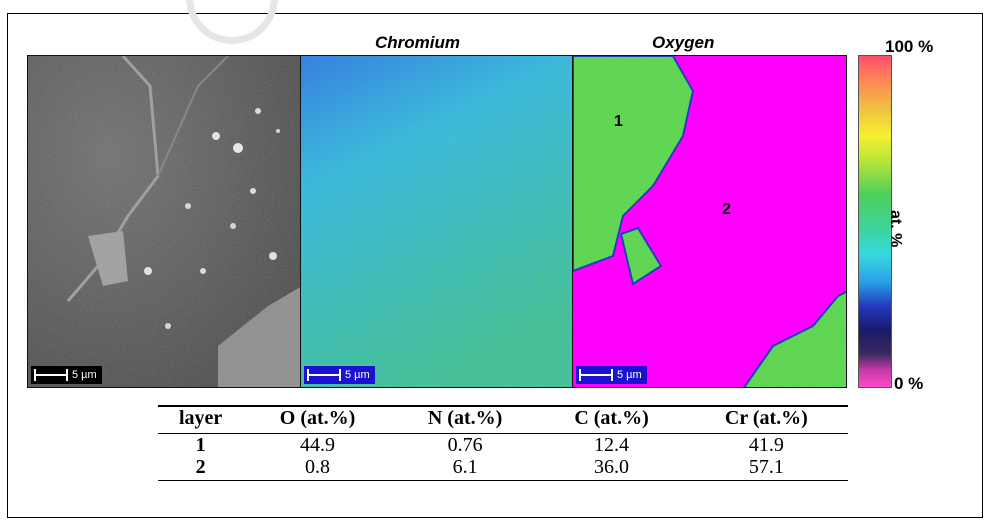  Describe the element at coordinates (909, 383) in the screenshot. I see `colorbar-min-label: 0 %` at that location.